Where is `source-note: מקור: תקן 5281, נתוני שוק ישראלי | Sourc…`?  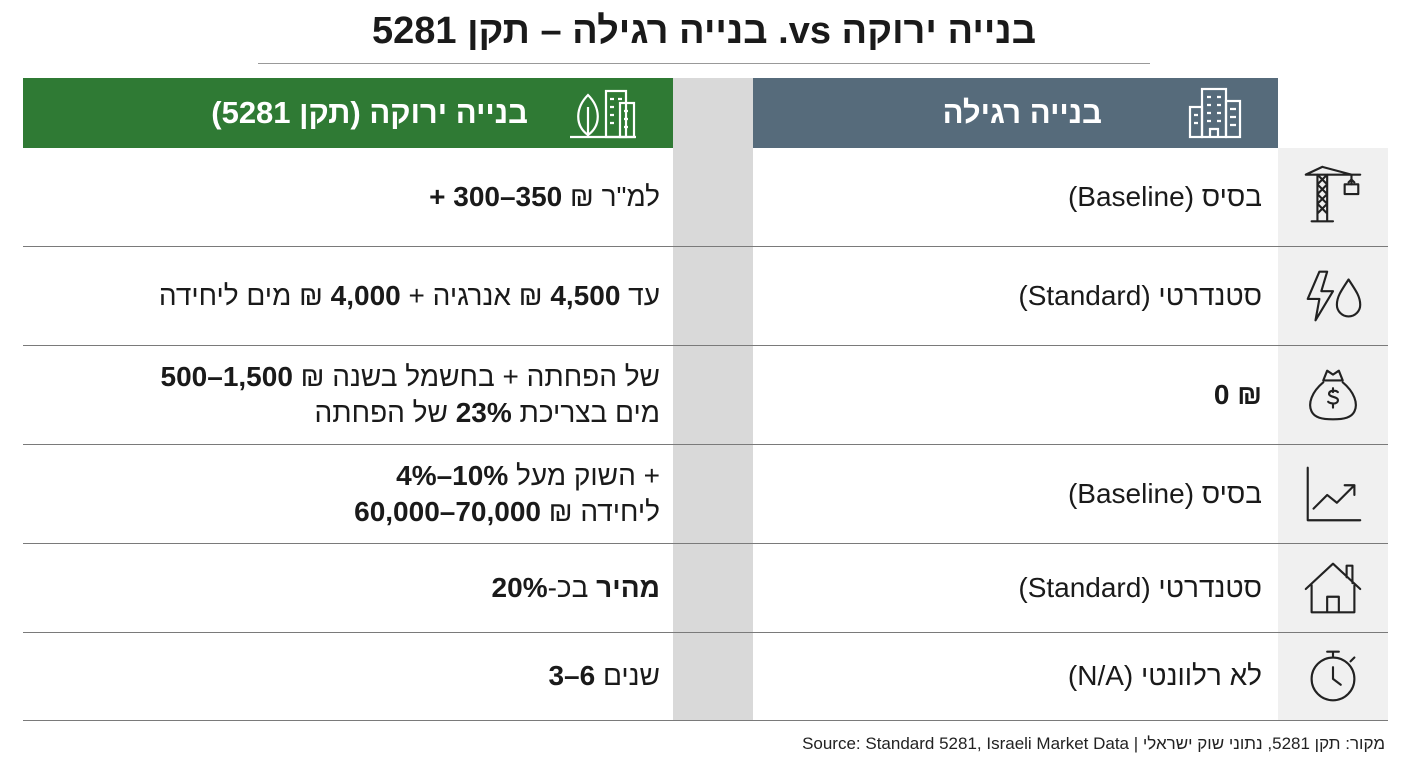
source-note: מקור: תקן 5281, נתוני שוק ישראלי | Sourc… is located at coordinates (1093, 743).